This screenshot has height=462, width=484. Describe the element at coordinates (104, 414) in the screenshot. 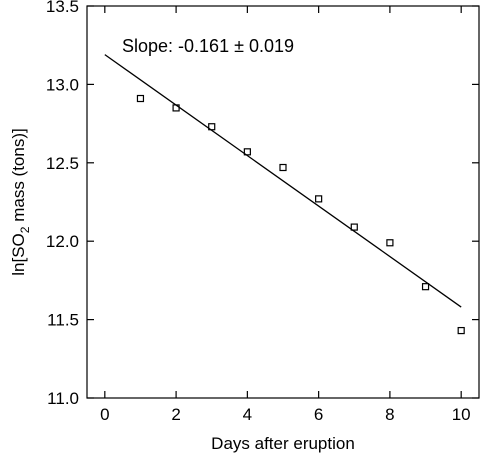

I see `x-tick-label: 0` at that location.